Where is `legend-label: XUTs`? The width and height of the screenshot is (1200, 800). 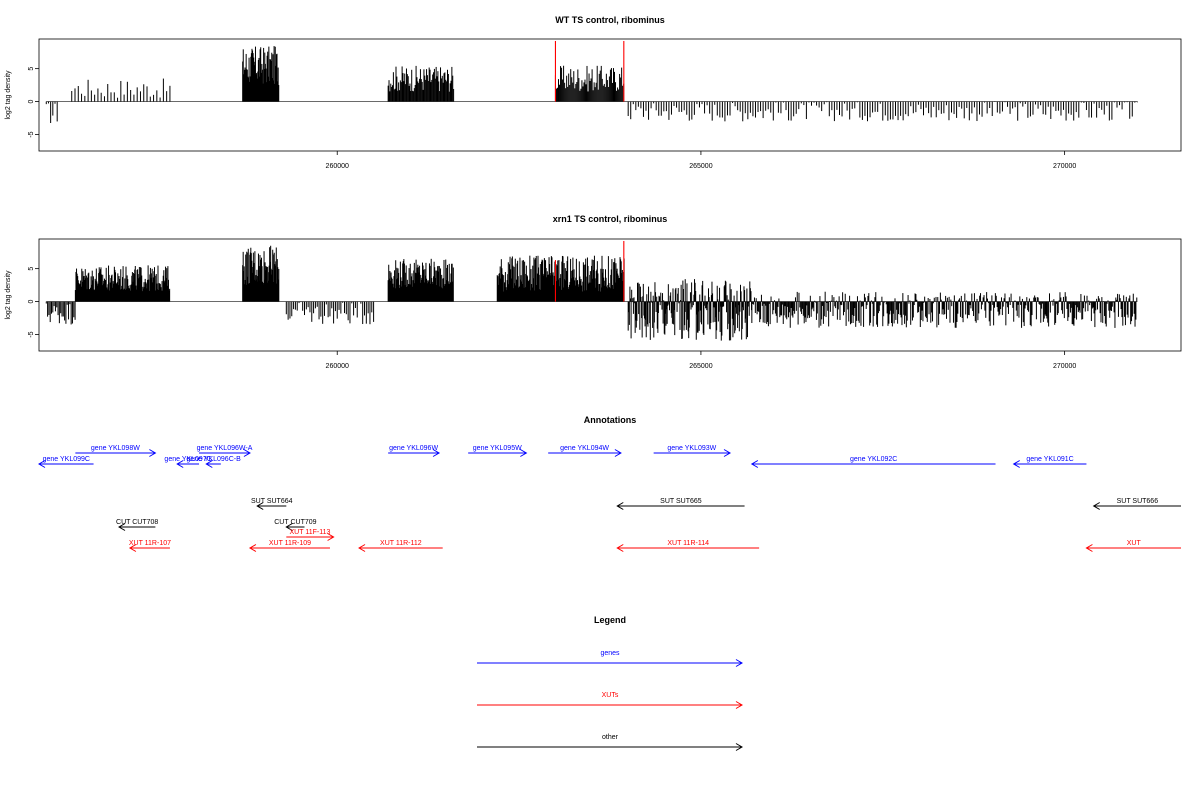
legend-label: XUTs is located at coordinates (610, 695).